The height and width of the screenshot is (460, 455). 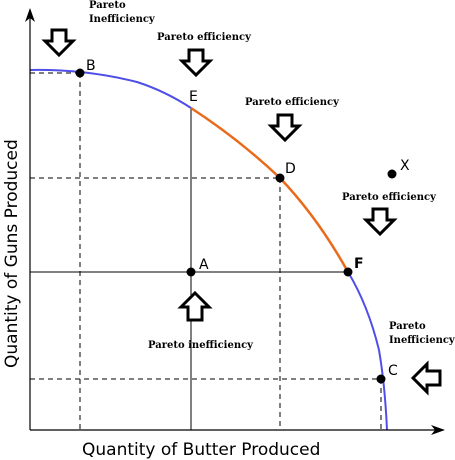 What do you see at coordinates (201, 345) in the screenshot?
I see `annotation-inefficiency-center: Pareto inefficiency` at bounding box center [201, 345].